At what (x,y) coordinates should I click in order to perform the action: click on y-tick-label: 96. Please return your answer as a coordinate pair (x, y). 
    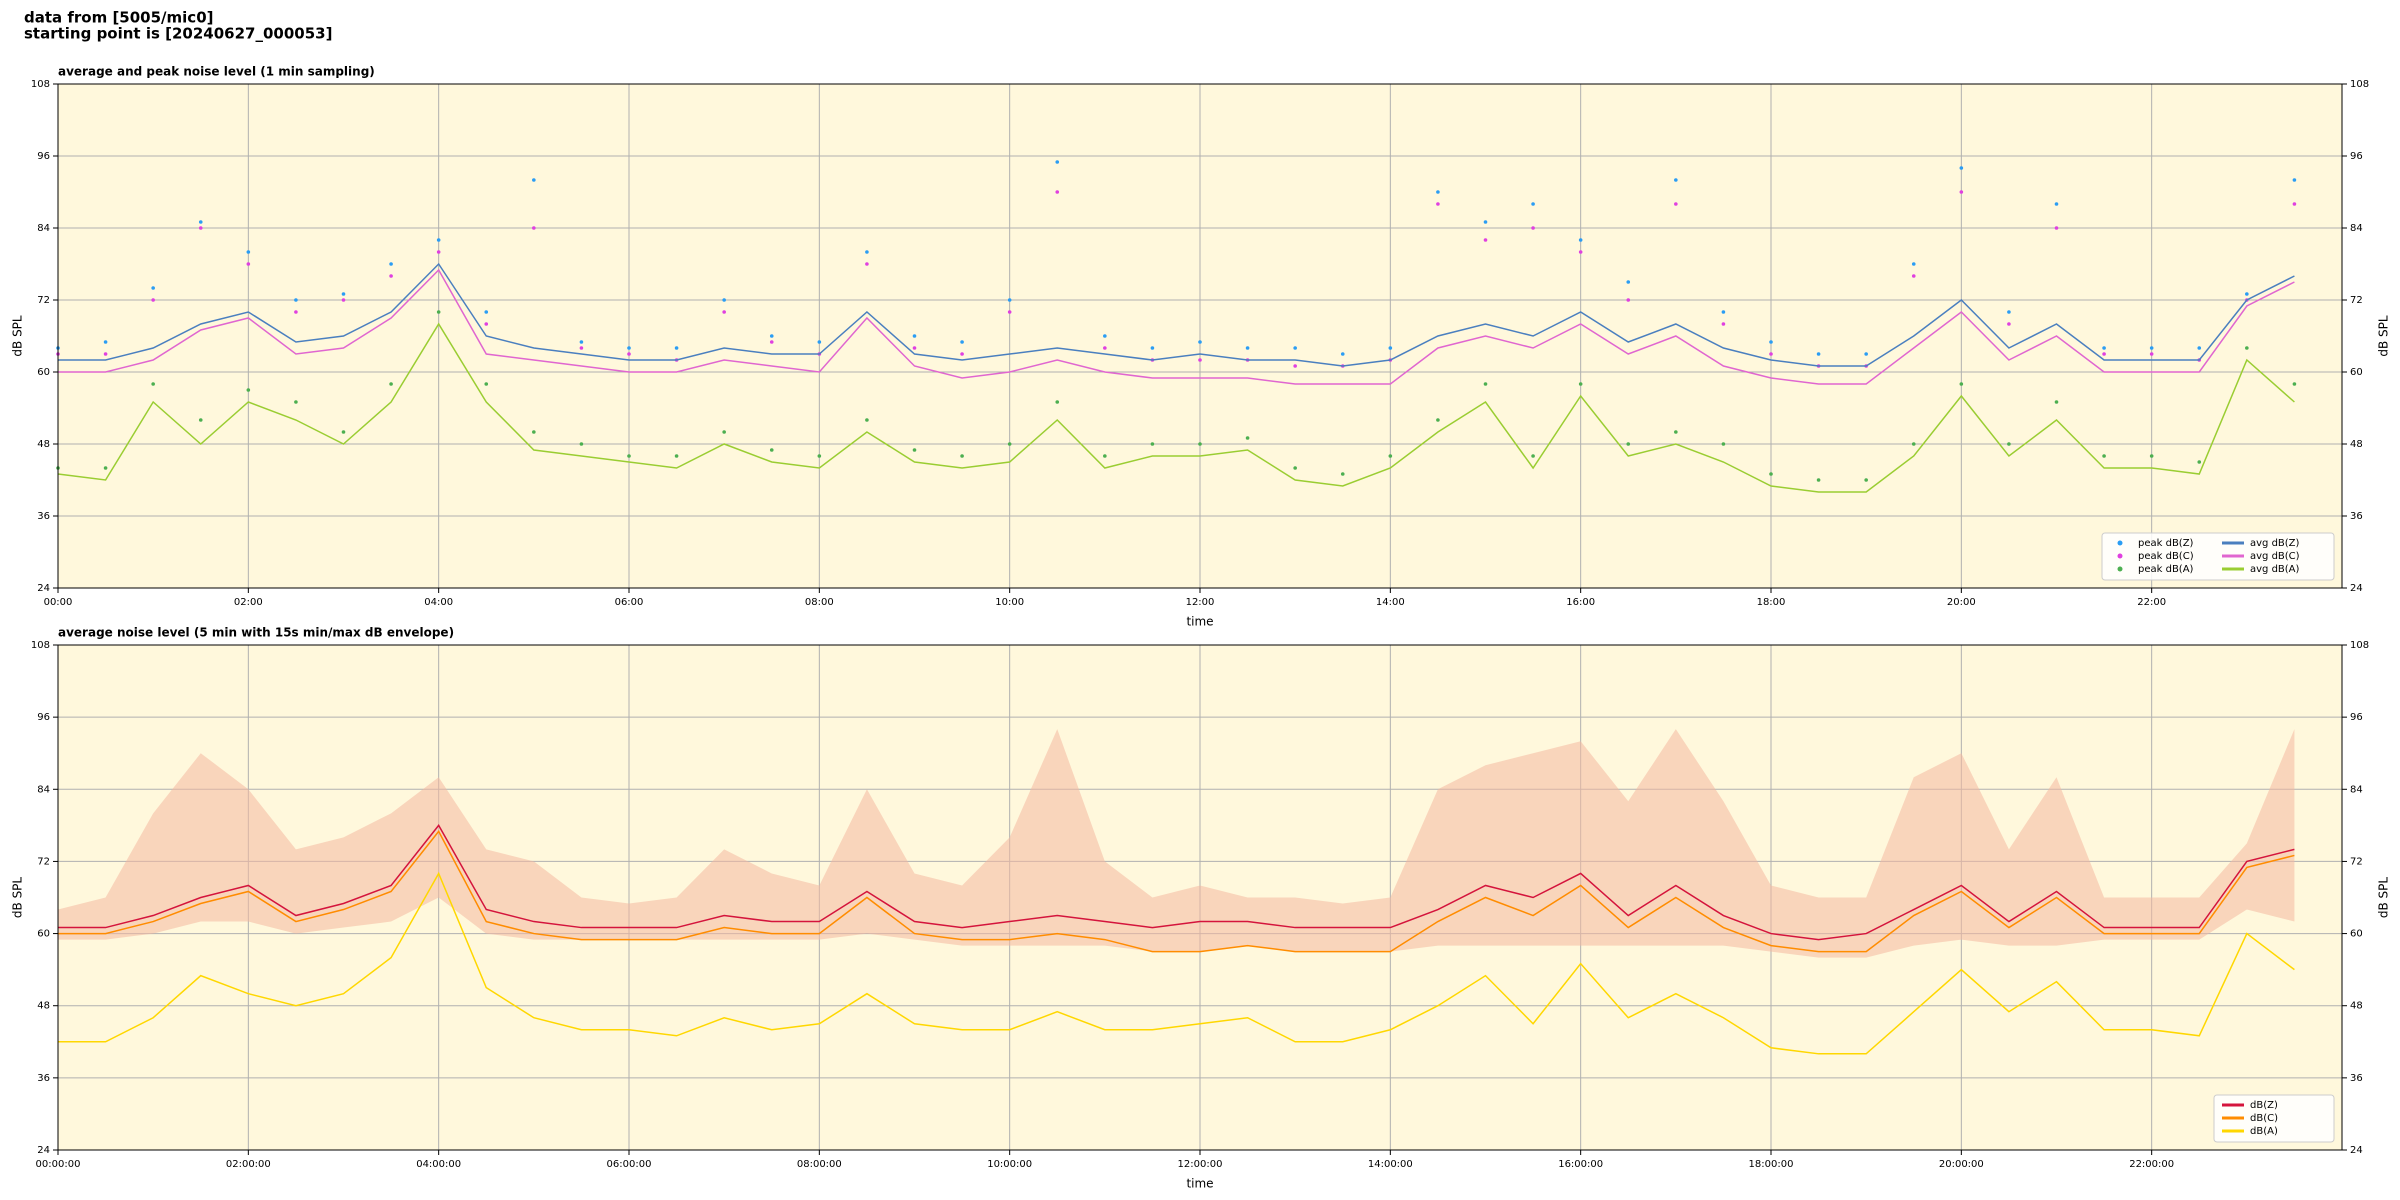
    Looking at the image, I should click on (43, 717).